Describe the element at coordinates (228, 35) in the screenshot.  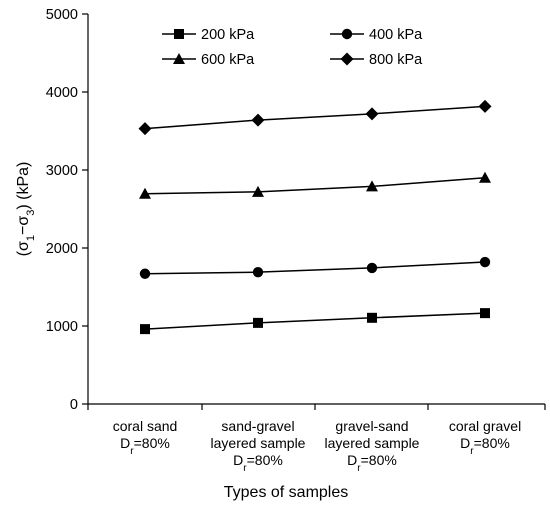
I see `legend-label: 200 kPa` at that location.